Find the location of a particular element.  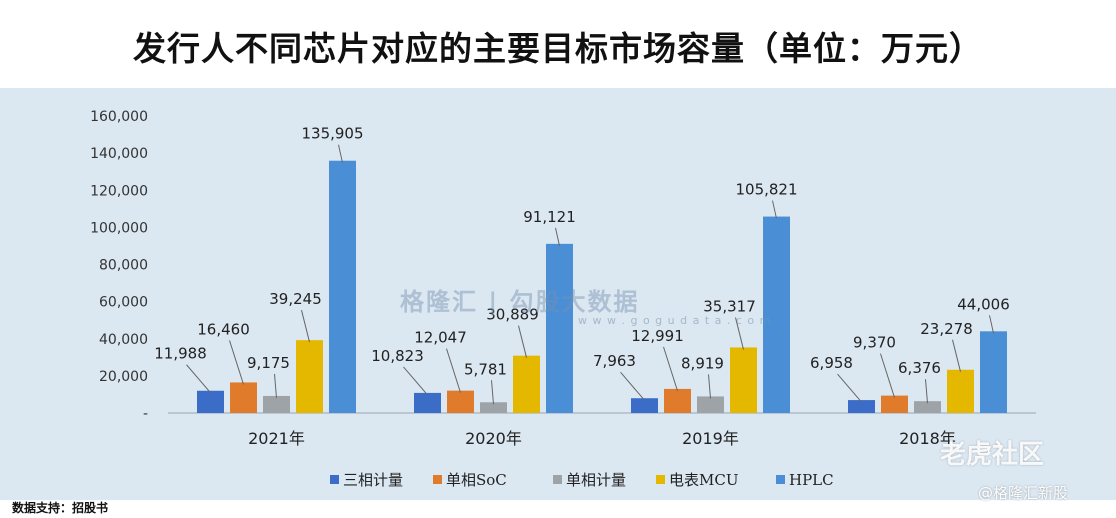

legend-label: 单相SoC is located at coordinates (476, 480).